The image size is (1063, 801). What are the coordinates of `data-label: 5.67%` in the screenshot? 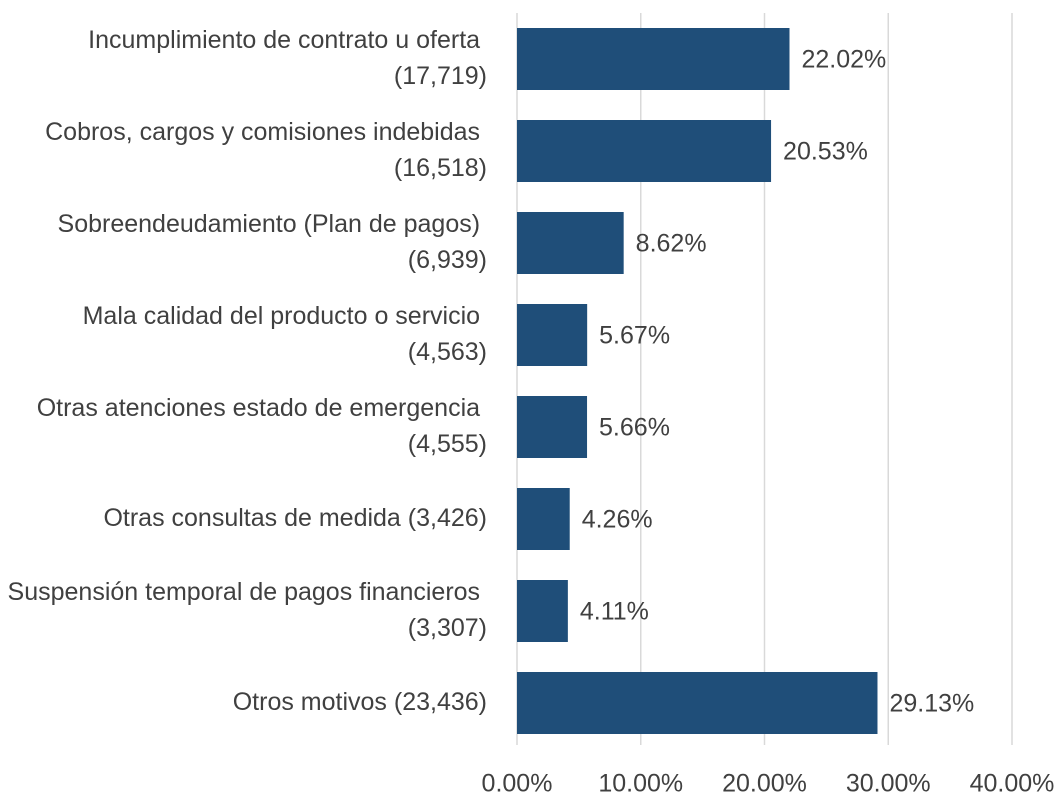 It's located at (634, 336).